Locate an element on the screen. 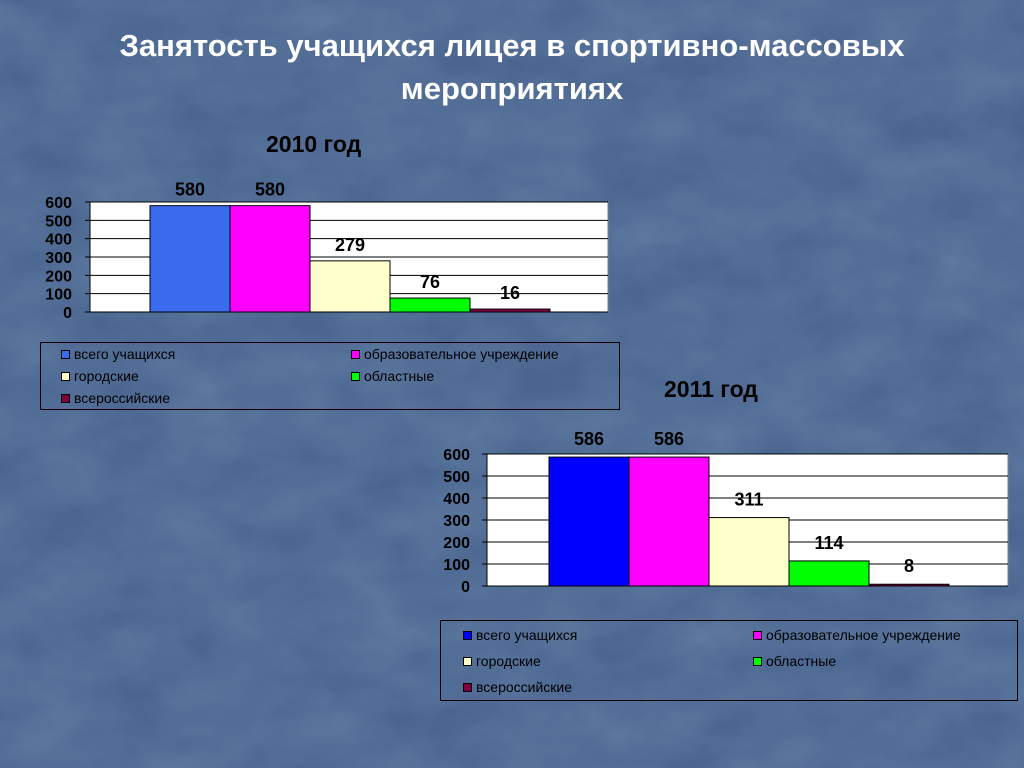 This screenshot has width=1024, height=768. bar-value-label: 279 is located at coordinates (350, 245).